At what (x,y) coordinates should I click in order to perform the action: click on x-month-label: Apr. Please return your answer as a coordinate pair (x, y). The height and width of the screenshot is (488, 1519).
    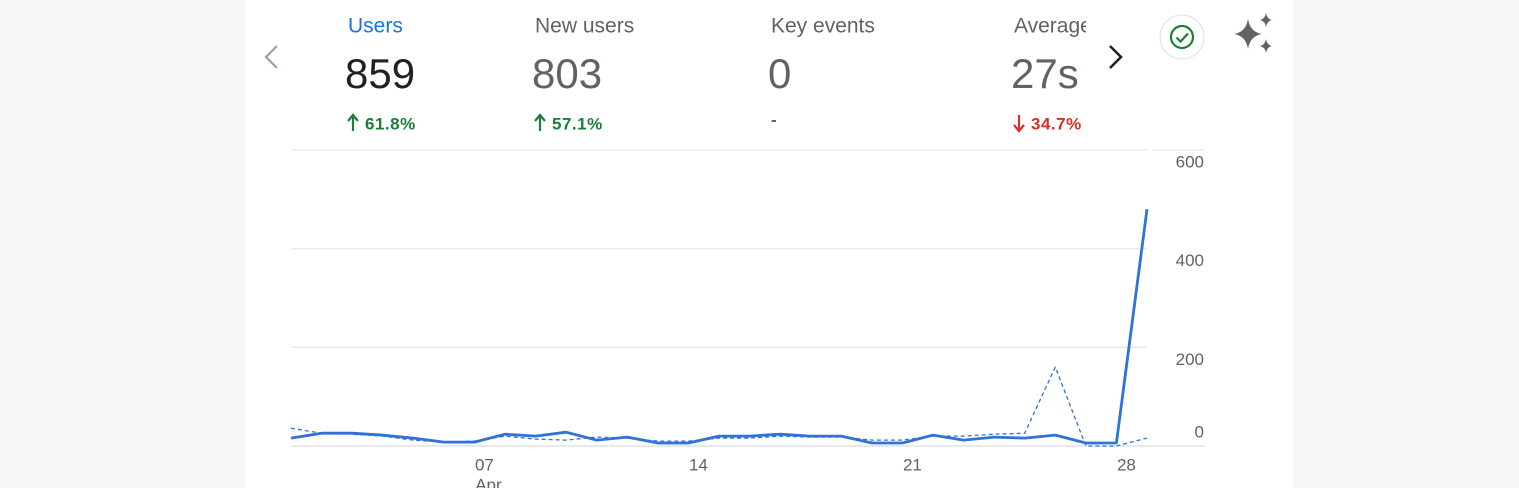
    Looking at the image, I should click on (488, 481).